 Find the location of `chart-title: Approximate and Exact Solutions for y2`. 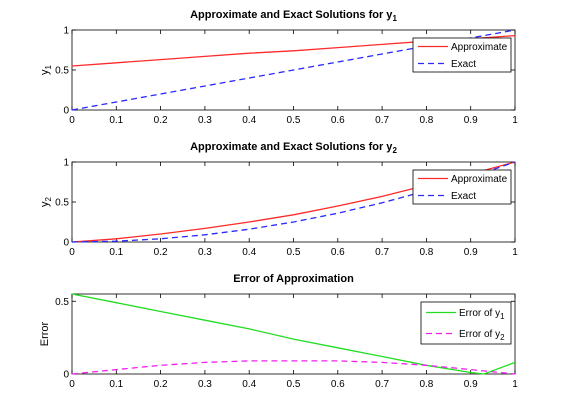

chart-title: Approximate and Exact Solutions for y2 is located at coordinates (293, 148).